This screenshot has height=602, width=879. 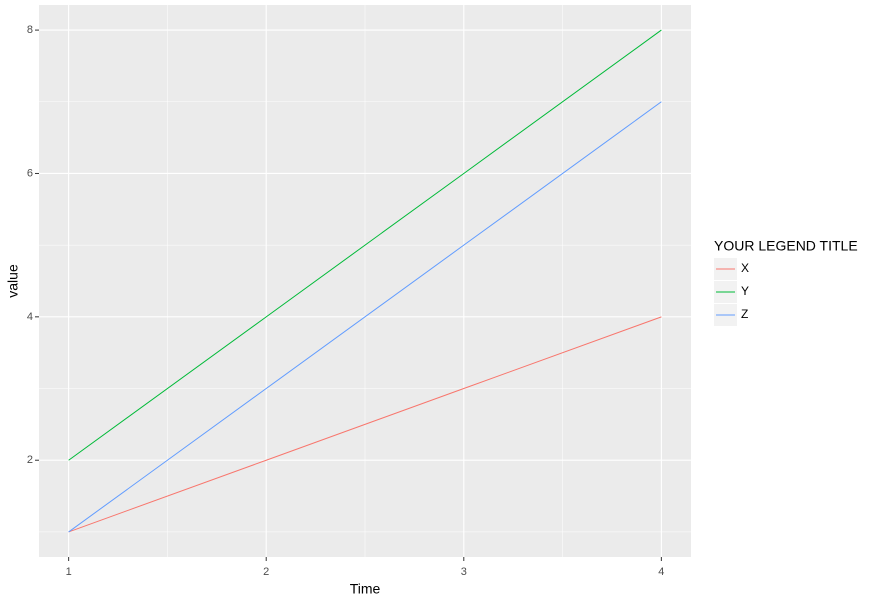 What do you see at coordinates (745, 291) in the screenshot?
I see `legend-label: Y` at bounding box center [745, 291].